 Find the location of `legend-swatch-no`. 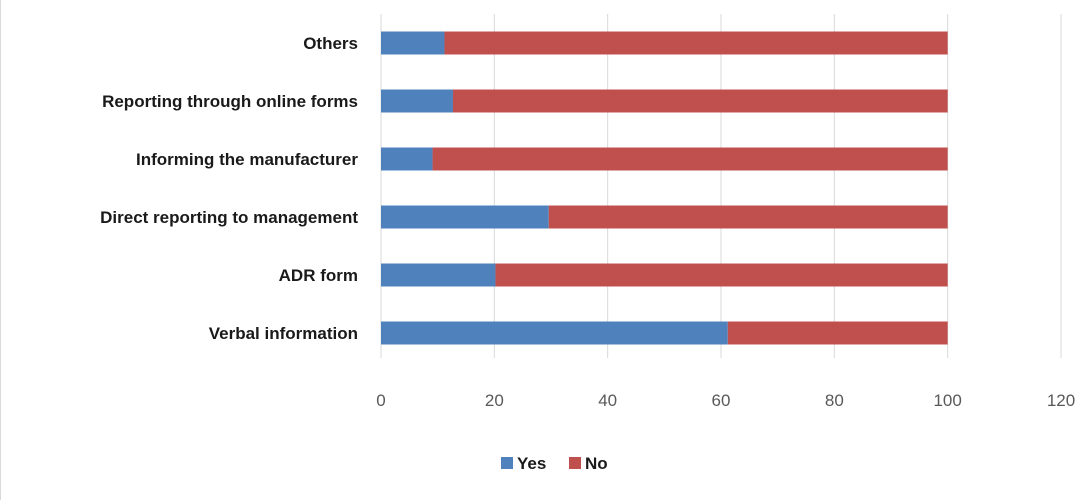

legend-swatch-no is located at coordinates (575, 463).